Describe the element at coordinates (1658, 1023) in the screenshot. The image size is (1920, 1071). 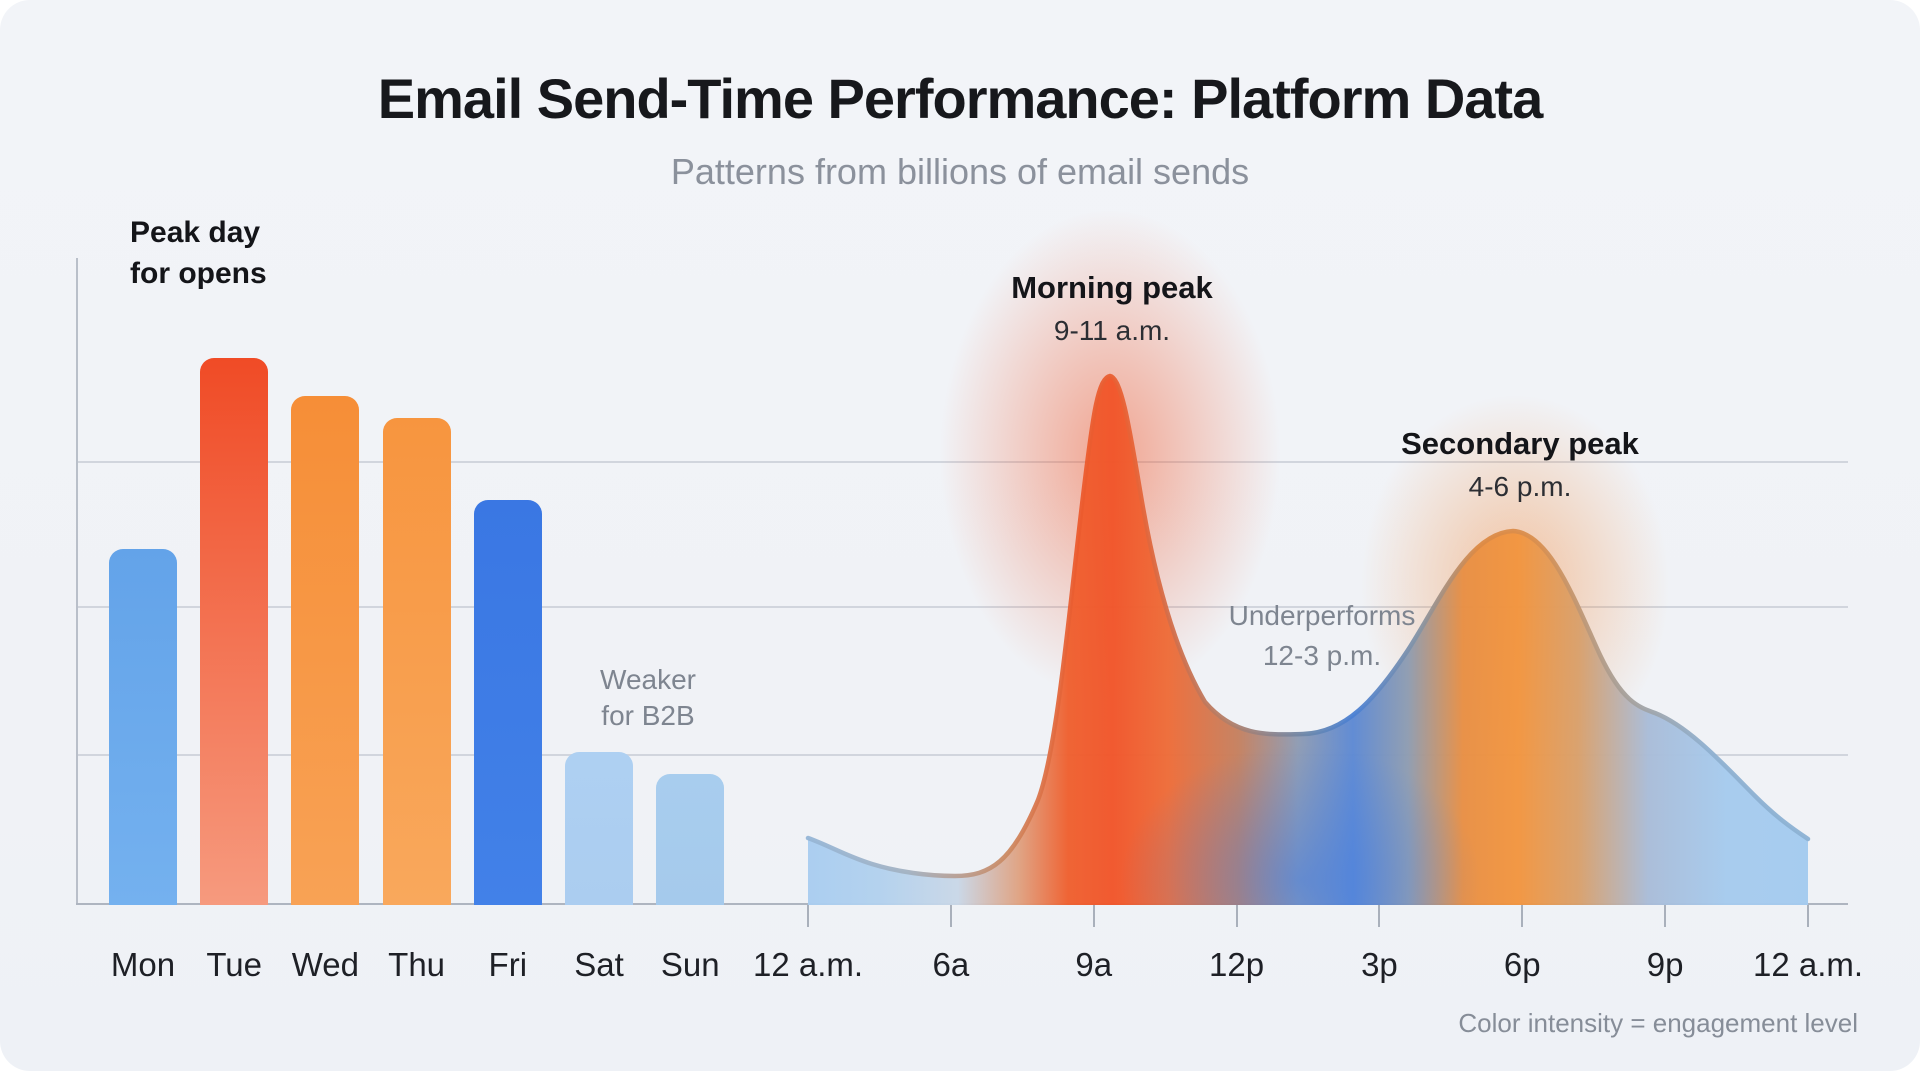
I see `color-intensity-legend-note: Color intensity = engagement level` at that location.